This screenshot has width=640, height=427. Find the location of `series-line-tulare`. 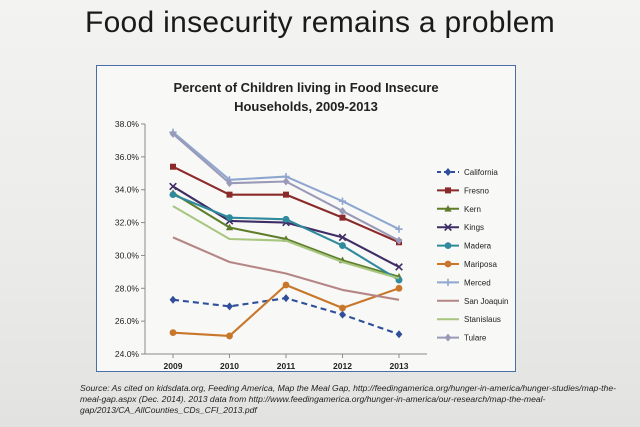

series-line-tulare is located at coordinates (286, 187).